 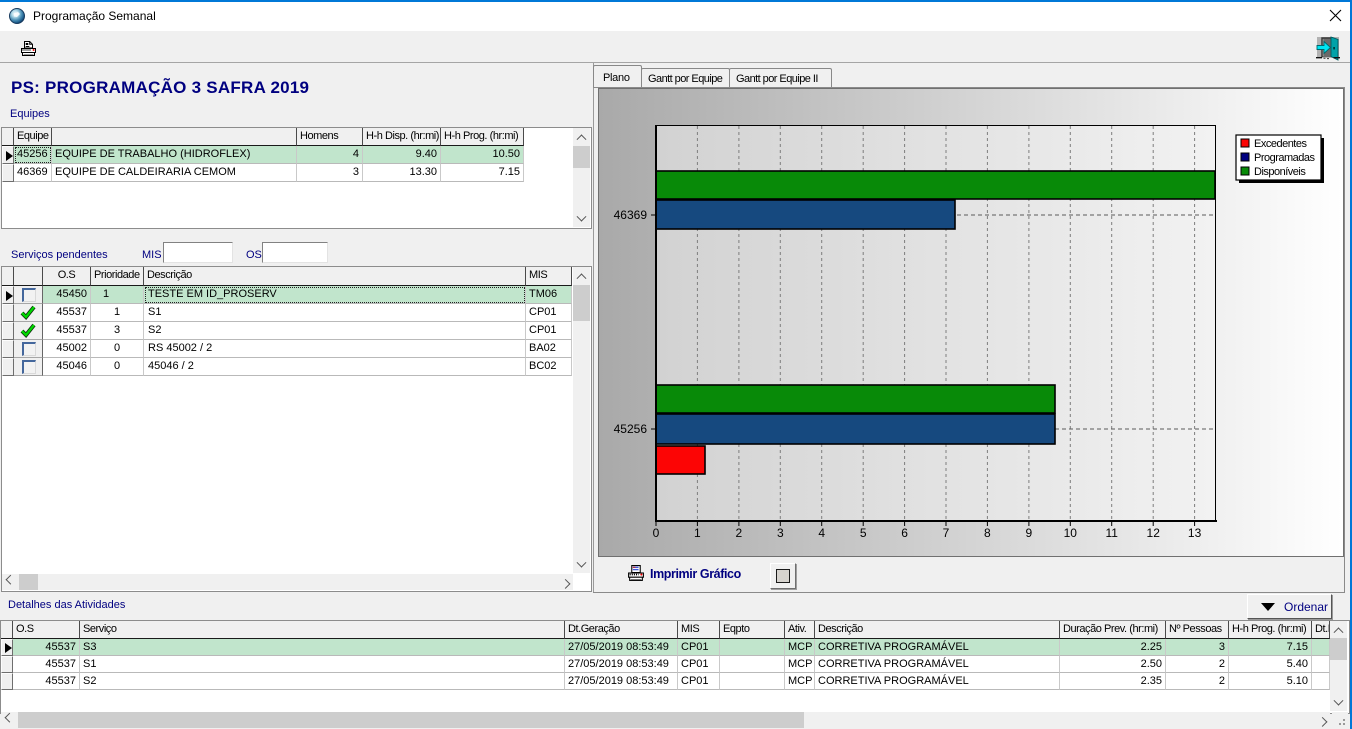 I want to click on svg-text: 1, so click(x=697, y=533).